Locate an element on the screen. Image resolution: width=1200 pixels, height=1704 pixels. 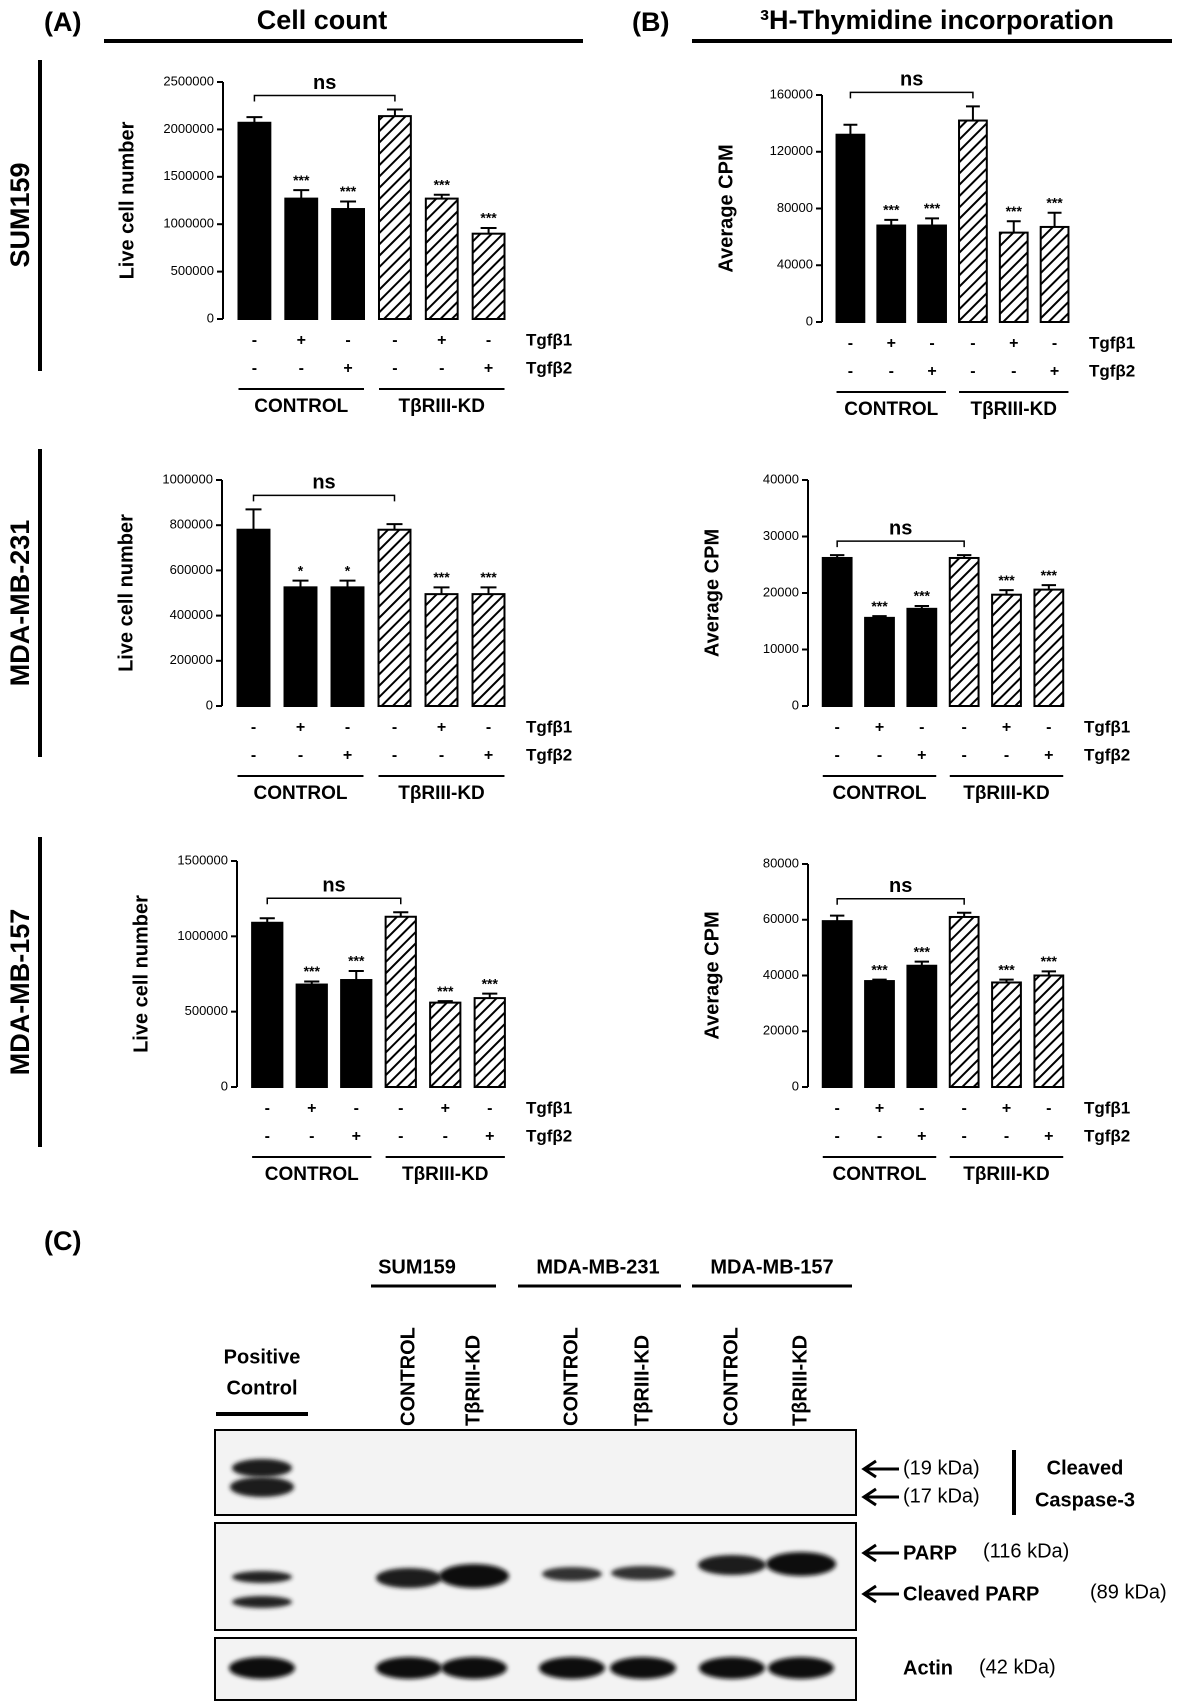
y-tick-label: 80000 is located at coordinates (795, 207).